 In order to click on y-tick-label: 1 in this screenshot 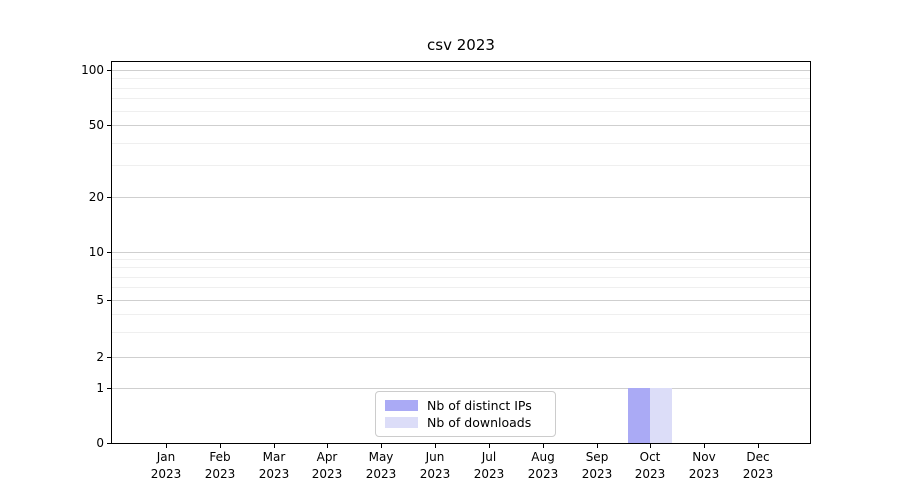, I will do `click(100, 388)`.